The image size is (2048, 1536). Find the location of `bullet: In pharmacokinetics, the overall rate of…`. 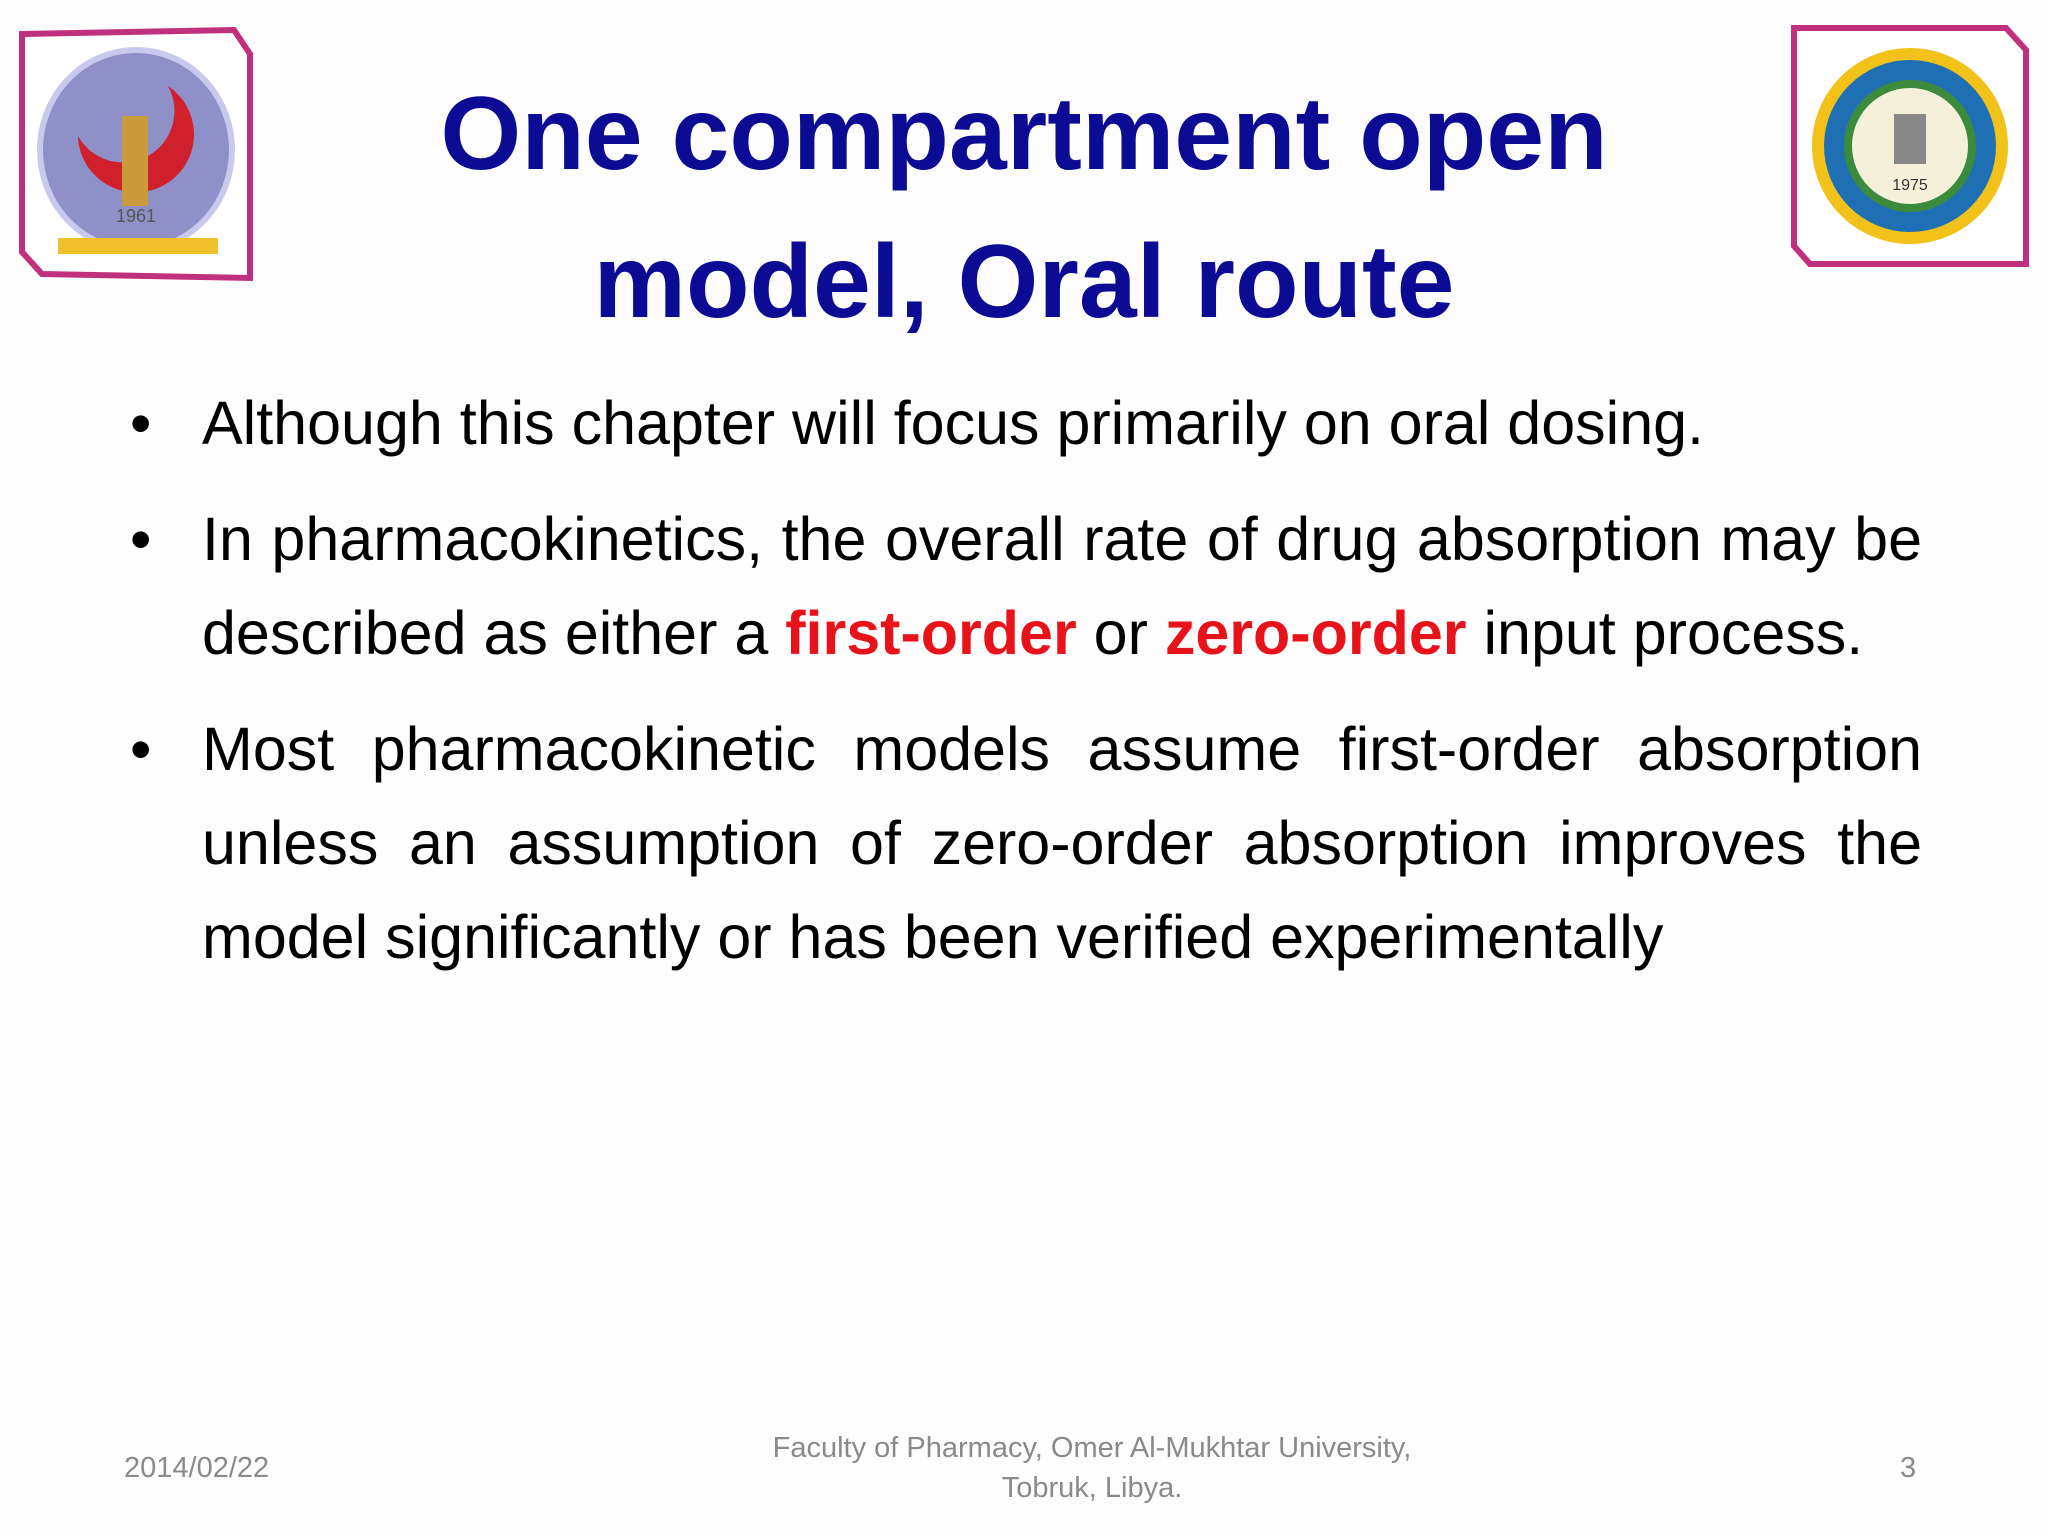

bullet: In pharmacokinetics, the overall rate of… is located at coordinates (1026, 586).